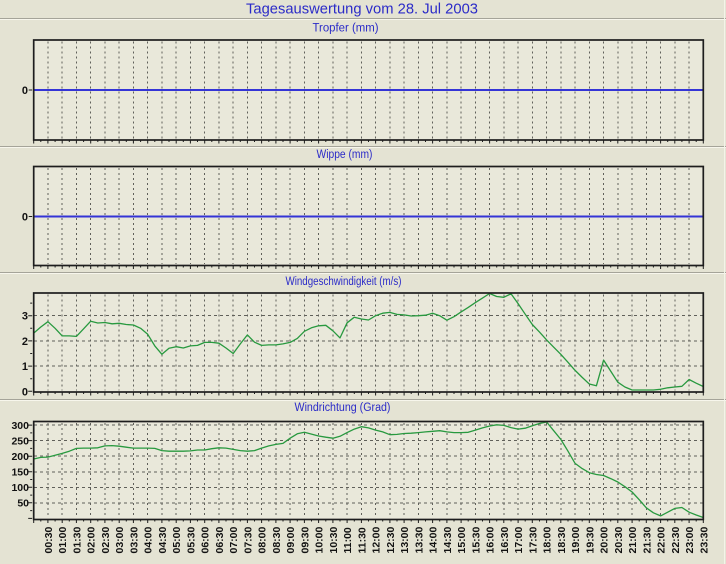  Describe the element at coordinates (405, 539) in the screenshot. I see `svg-text: 13:00` at that location.